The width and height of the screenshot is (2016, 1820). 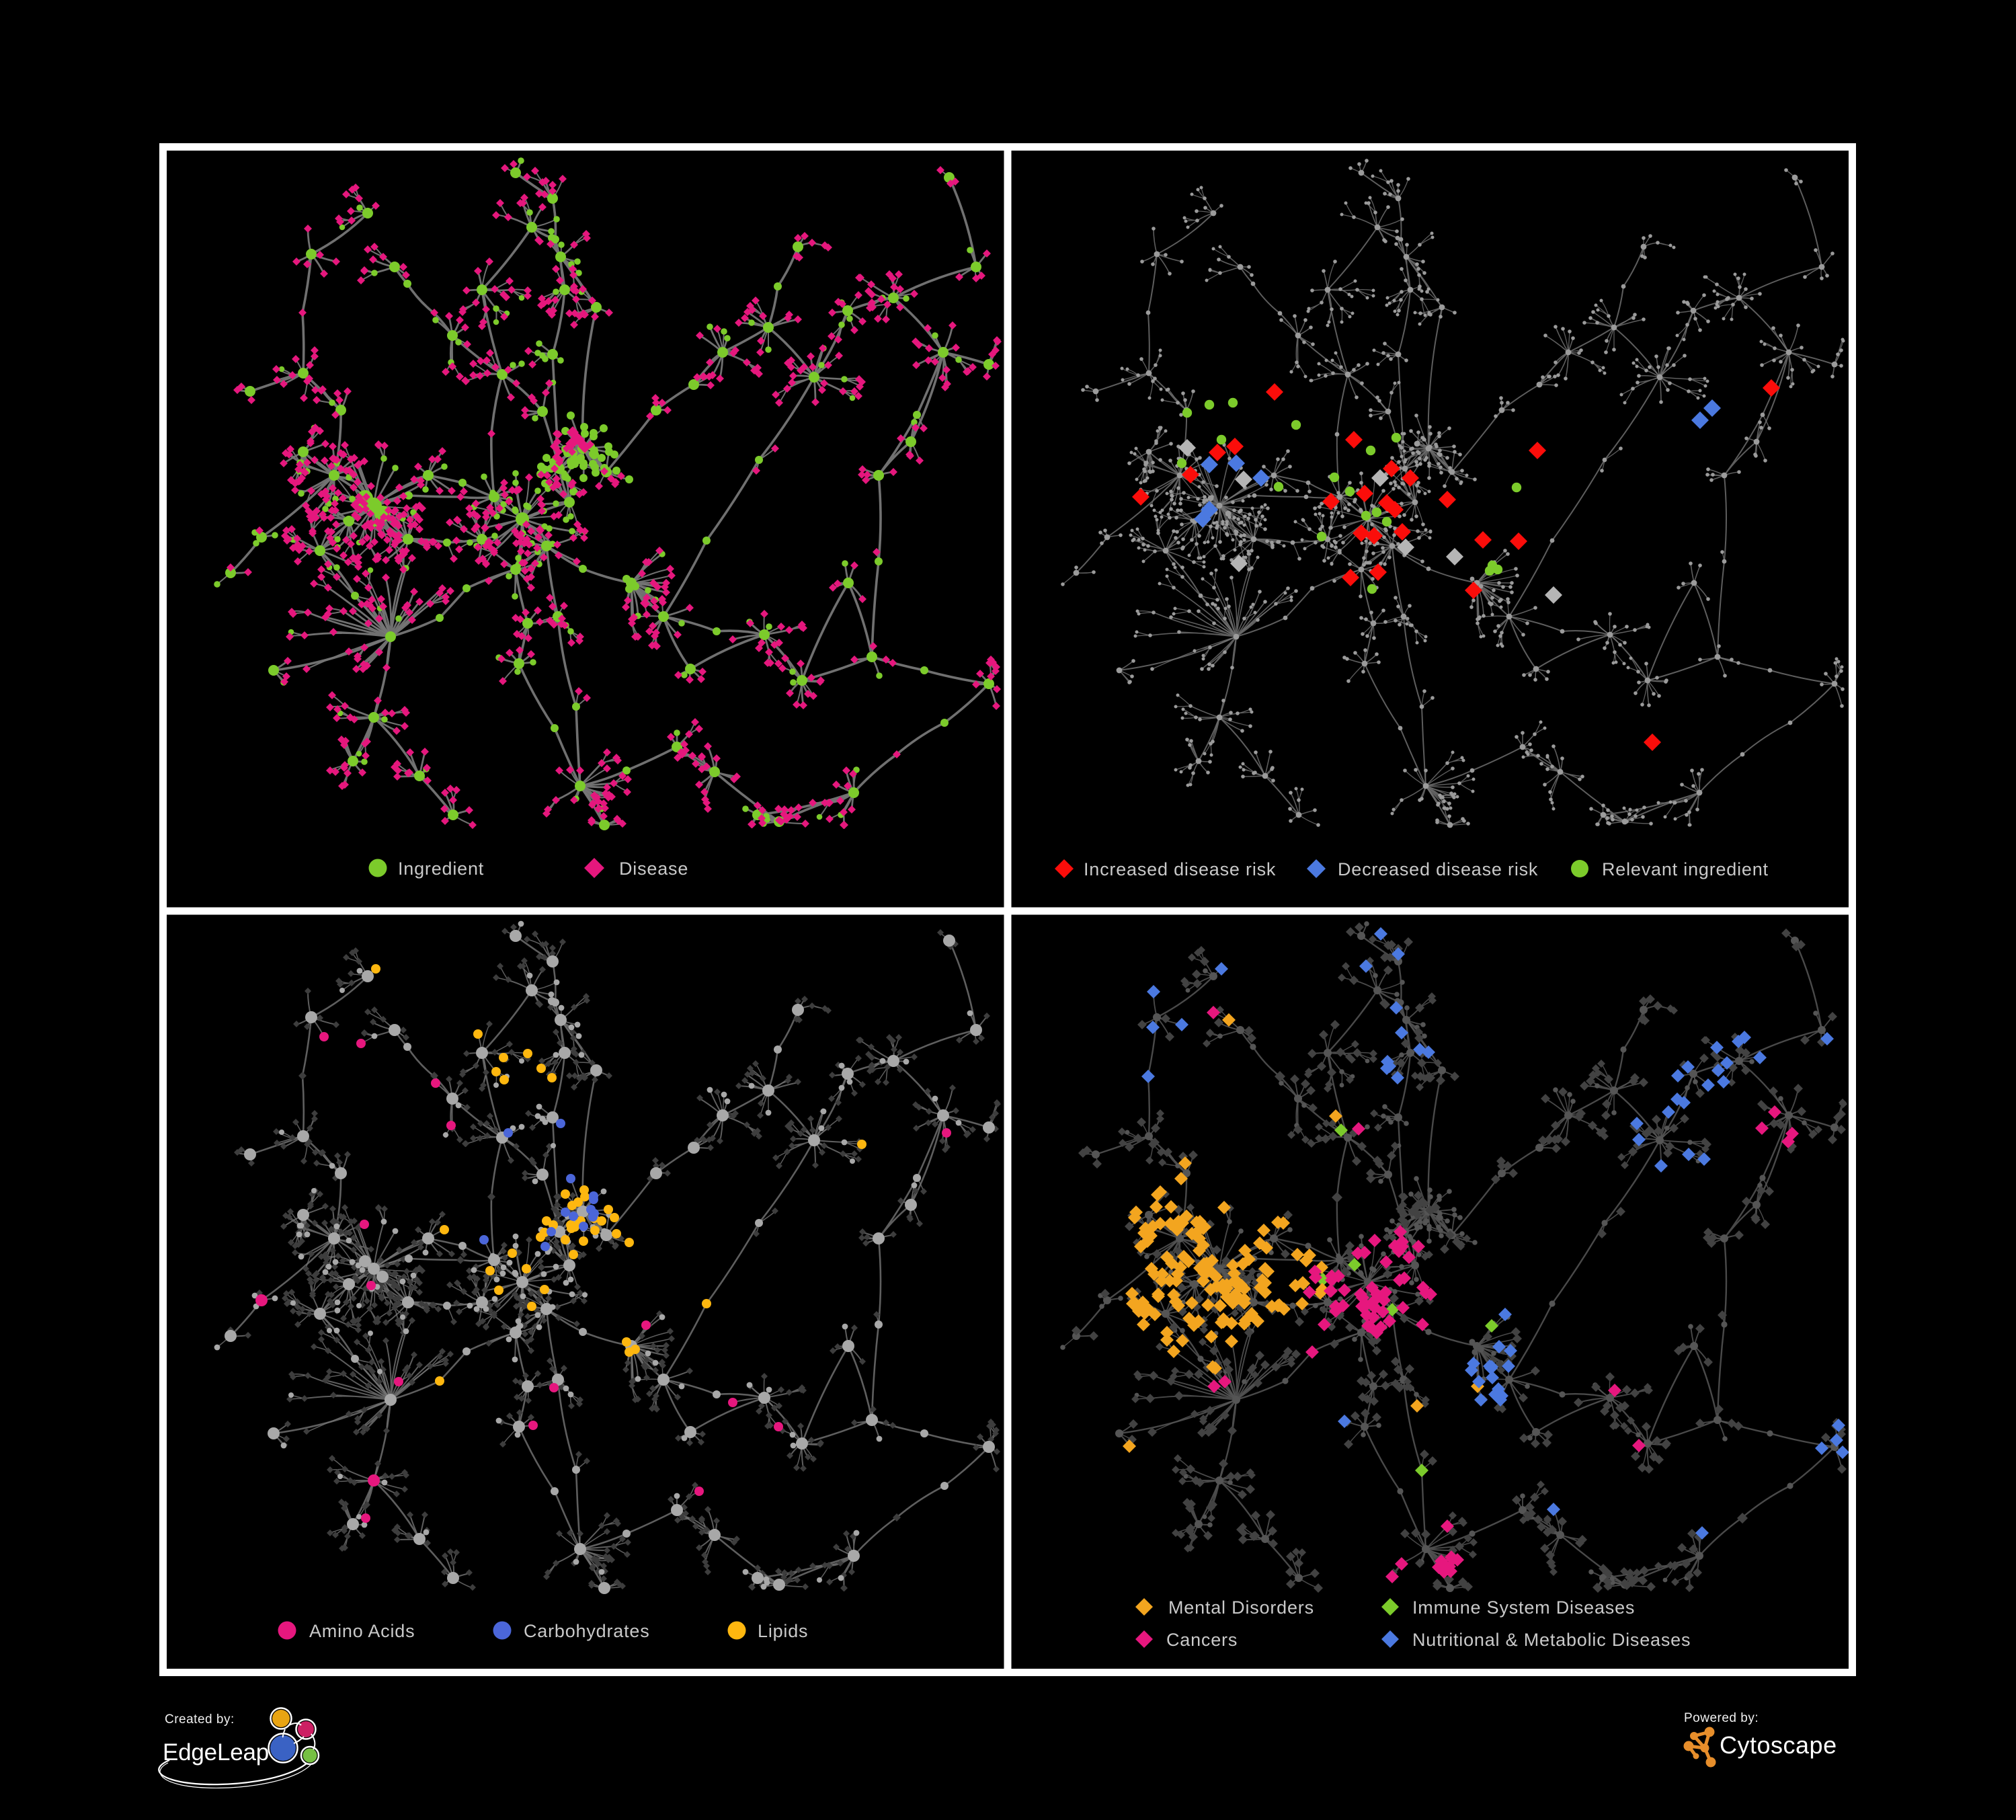 What do you see at coordinates (1685, 869) in the screenshot?
I see `svg-text: Relevant ingredient` at bounding box center [1685, 869].